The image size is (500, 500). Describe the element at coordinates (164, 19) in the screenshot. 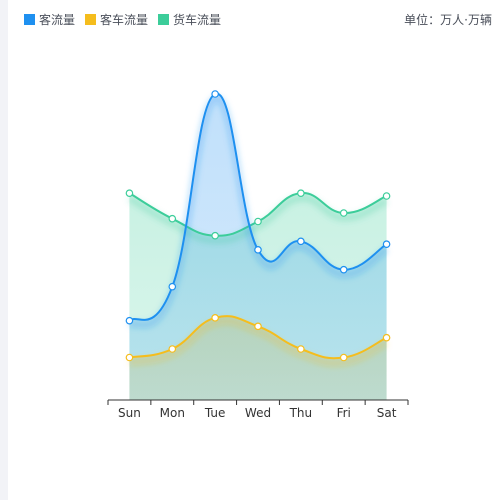

I see `legend-swatch-truck` at that location.